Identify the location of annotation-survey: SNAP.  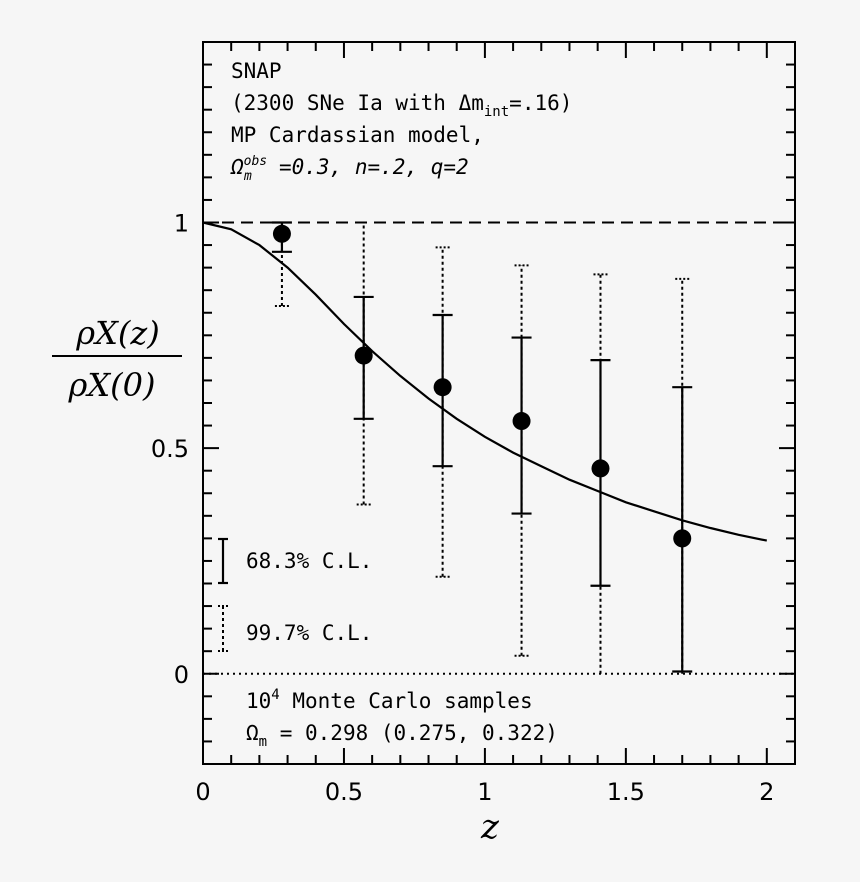
(256, 71).